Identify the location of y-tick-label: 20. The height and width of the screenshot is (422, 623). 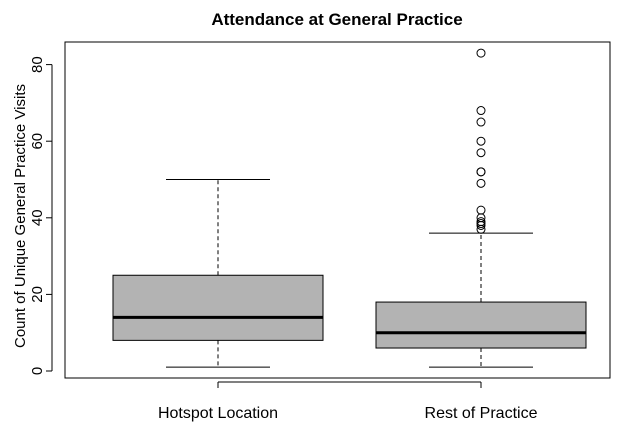
(37, 294).